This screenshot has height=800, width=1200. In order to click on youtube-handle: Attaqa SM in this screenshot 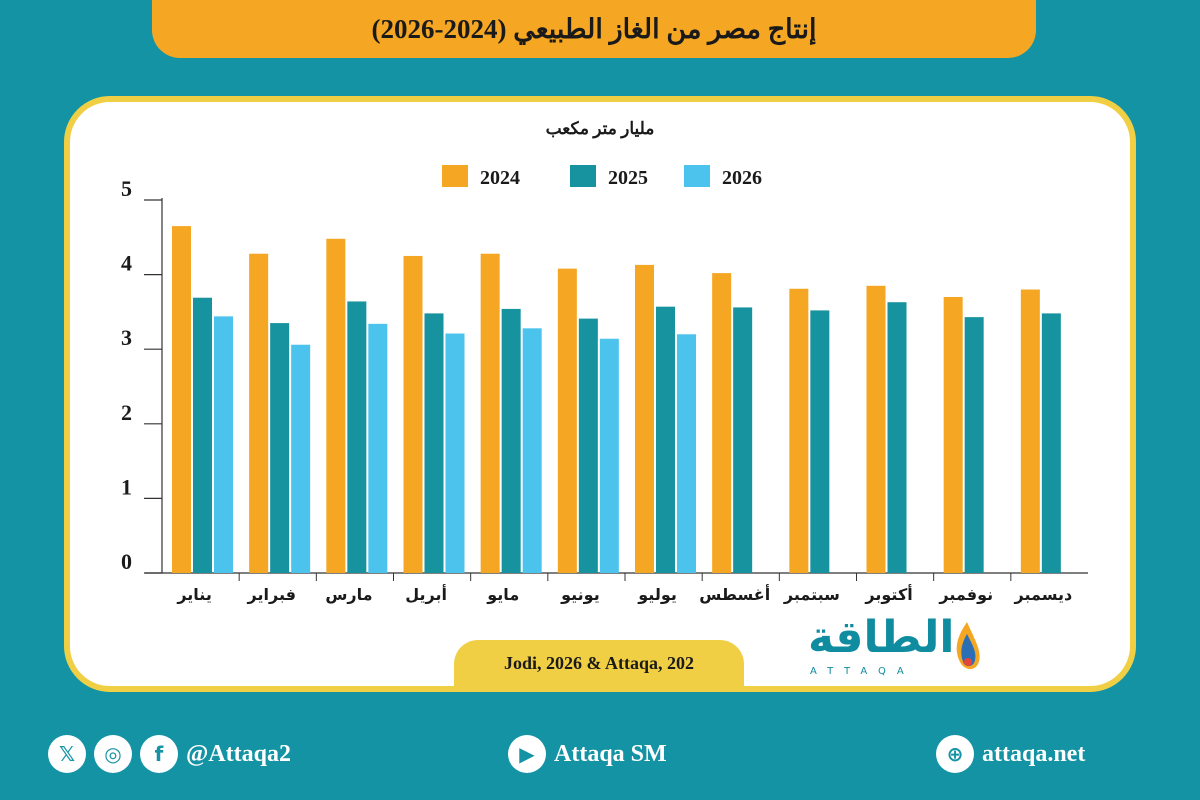, I will do `click(610, 753)`.